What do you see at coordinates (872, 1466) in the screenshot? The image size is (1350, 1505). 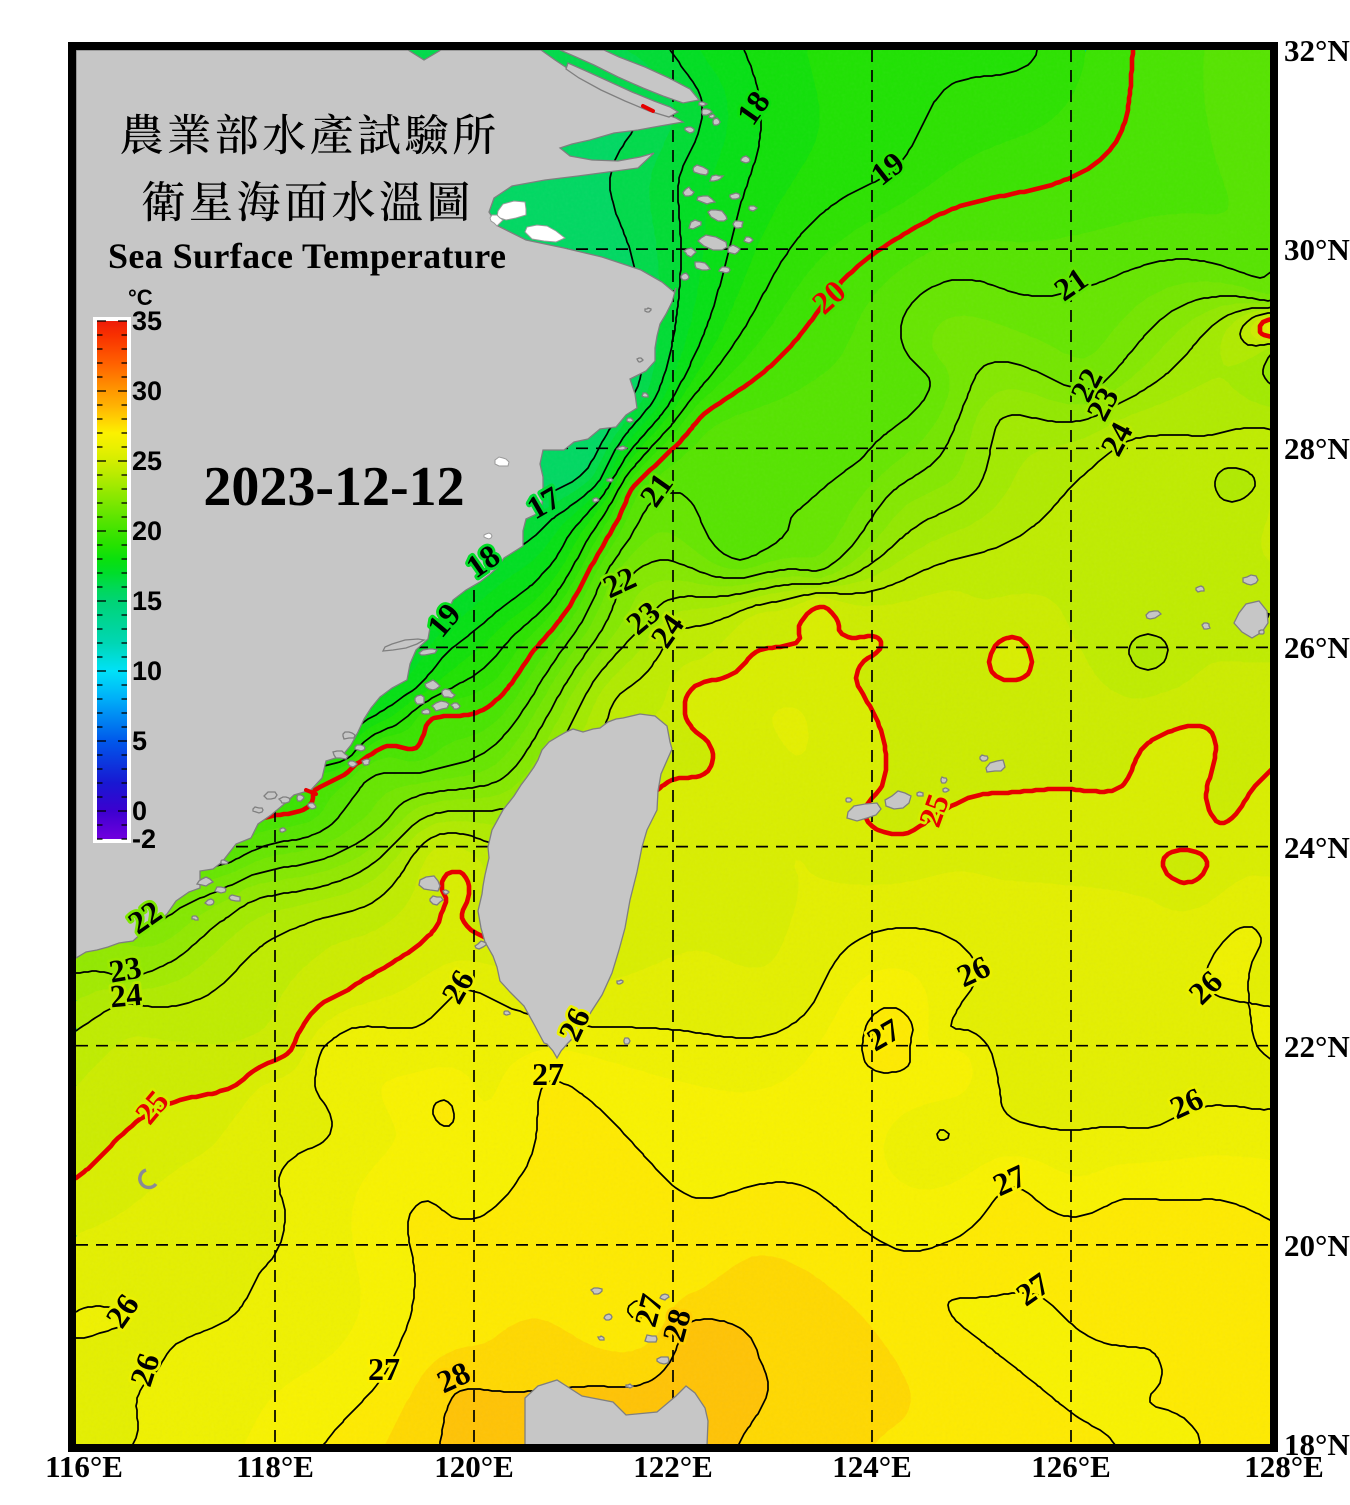 I see `svg-text: 124°E` at bounding box center [872, 1466].